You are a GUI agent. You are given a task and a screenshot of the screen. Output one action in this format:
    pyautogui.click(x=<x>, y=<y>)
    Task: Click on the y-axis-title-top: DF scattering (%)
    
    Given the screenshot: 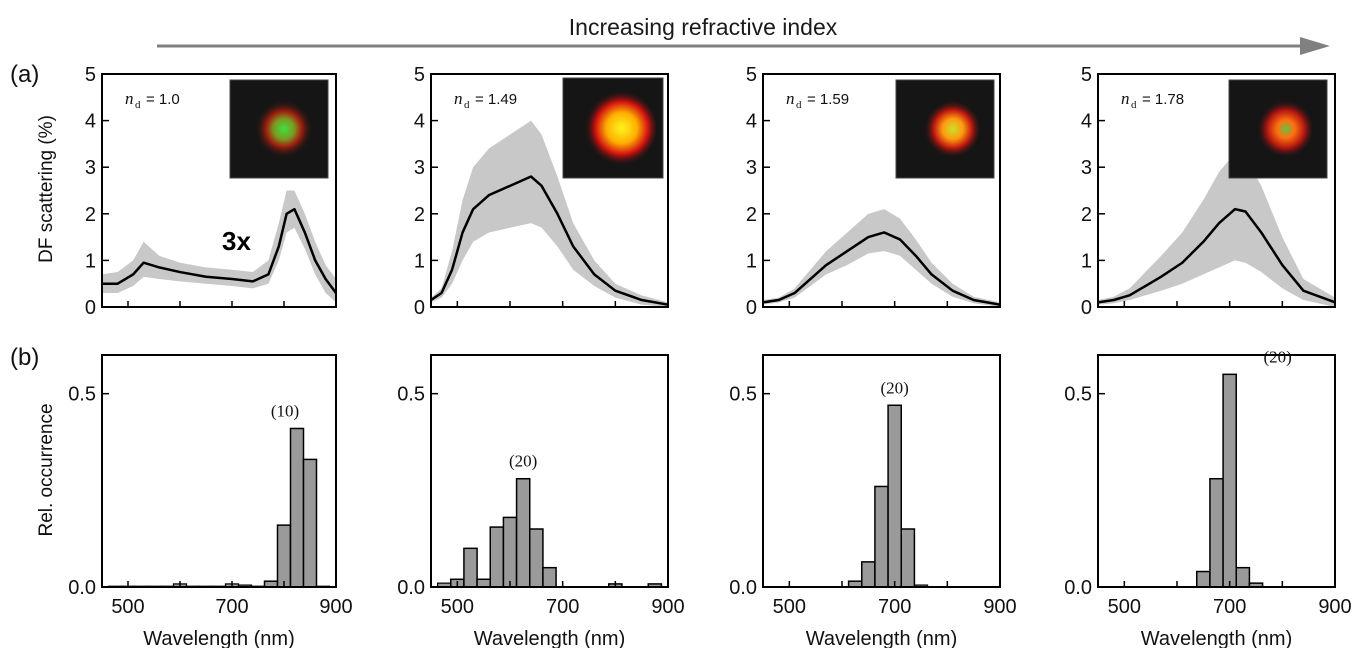 What is the action you would take?
    pyautogui.click(x=46, y=189)
    